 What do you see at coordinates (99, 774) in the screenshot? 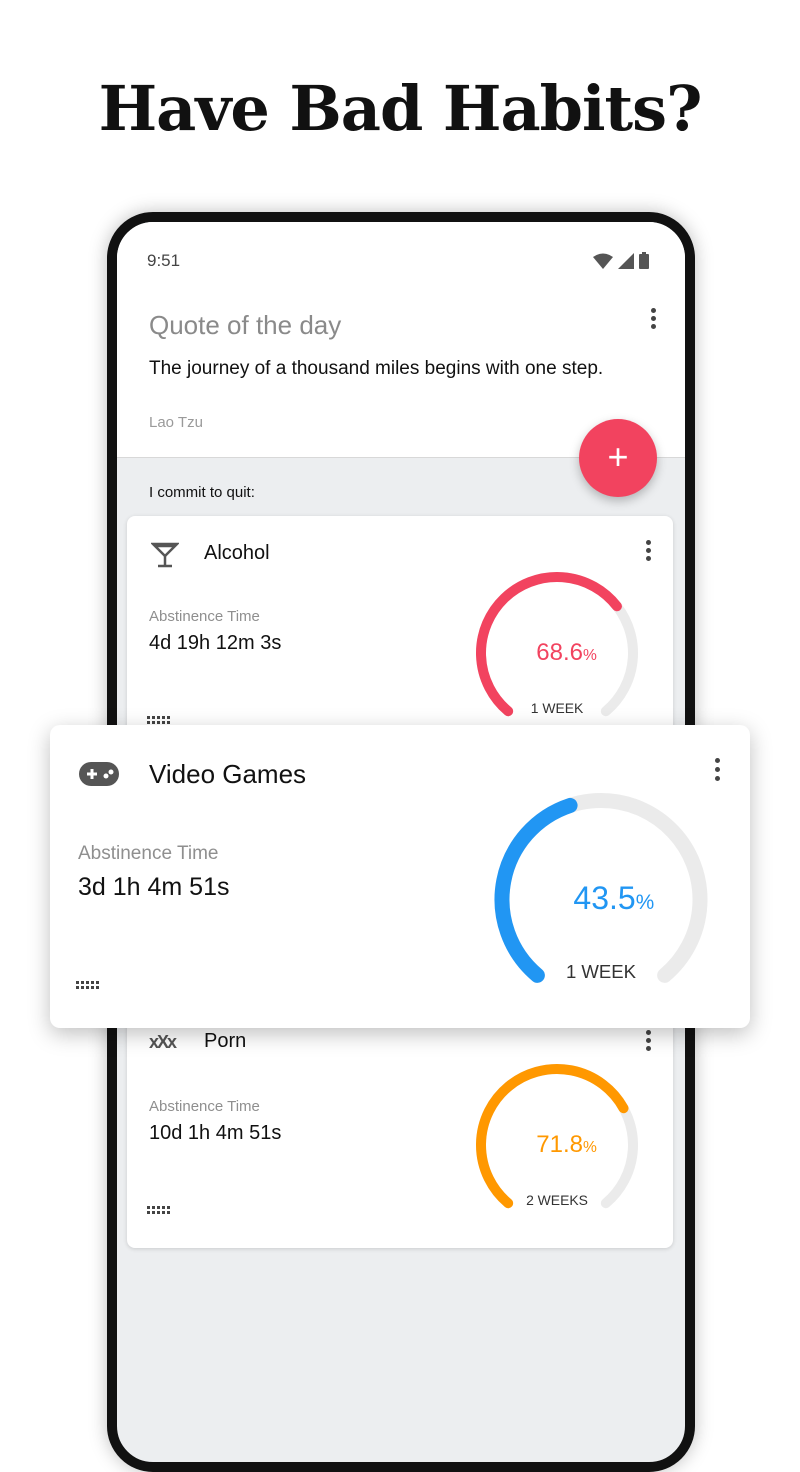
I see `gamepad-icon` at bounding box center [99, 774].